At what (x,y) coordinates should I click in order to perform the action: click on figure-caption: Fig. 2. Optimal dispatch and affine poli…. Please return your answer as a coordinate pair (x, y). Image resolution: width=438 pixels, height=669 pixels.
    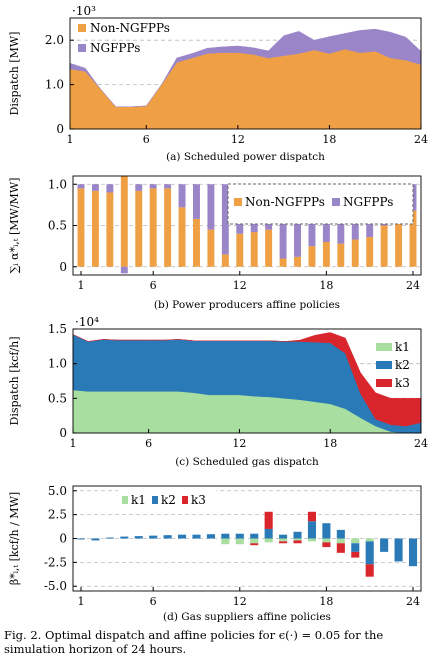
    Looking at the image, I should click on (194, 642).